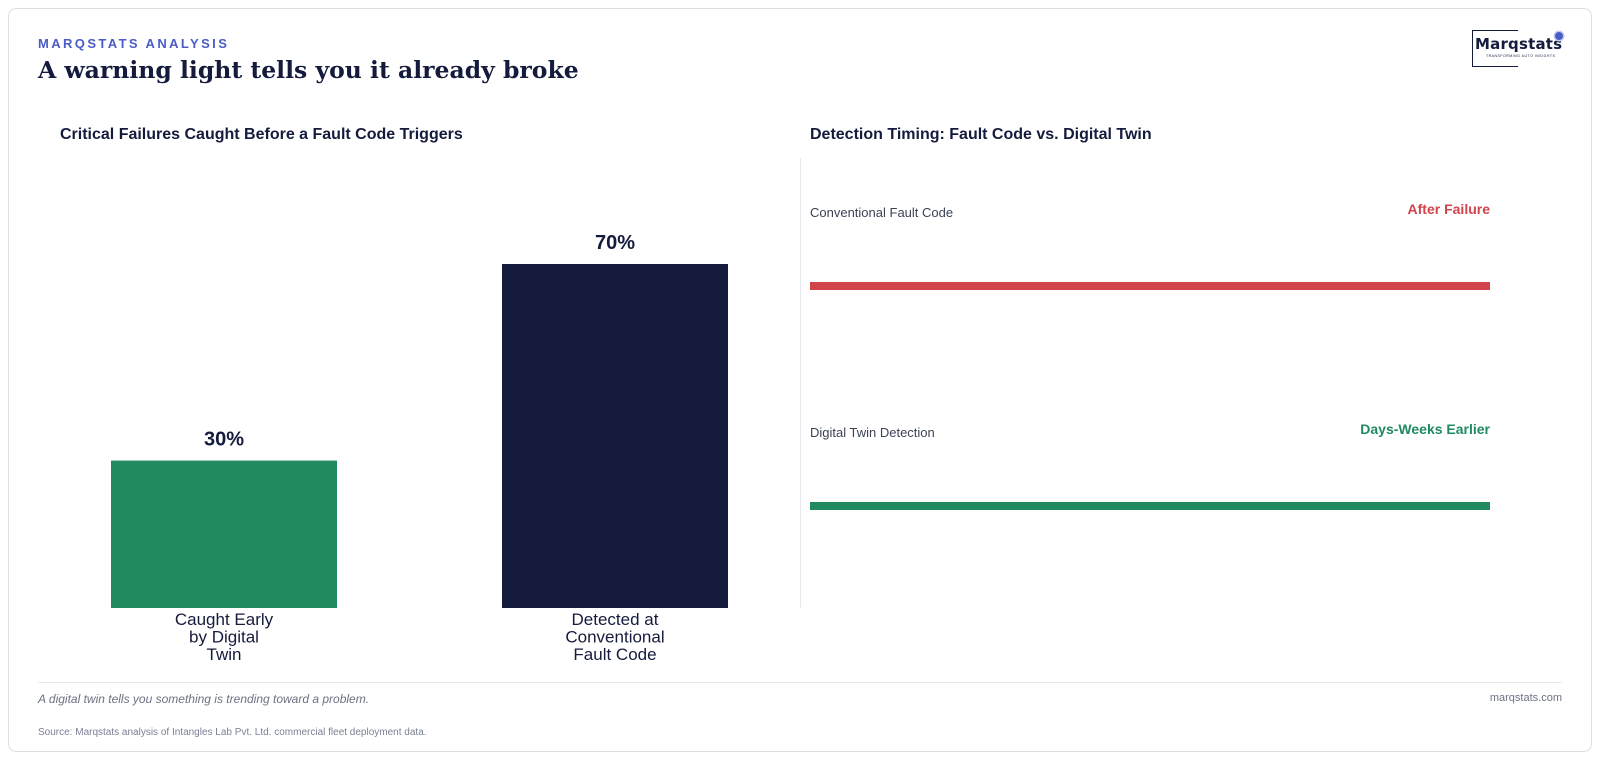 This screenshot has height=760, width=1600. I want to click on footer-divider, so click(800, 682).